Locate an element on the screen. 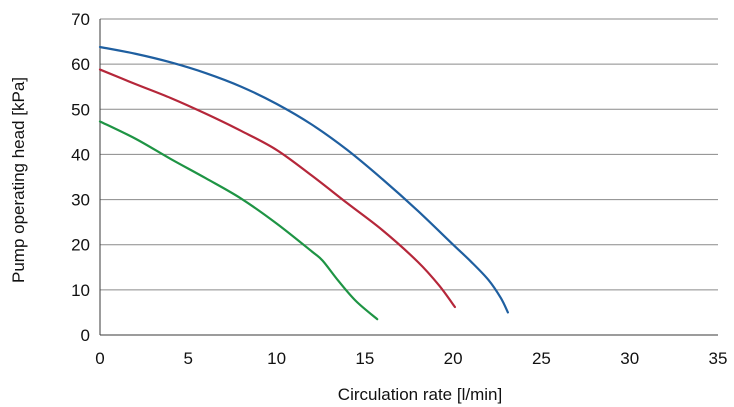 The image size is (734, 407). y-tick-label: 50 is located at coordinates (80, 109).